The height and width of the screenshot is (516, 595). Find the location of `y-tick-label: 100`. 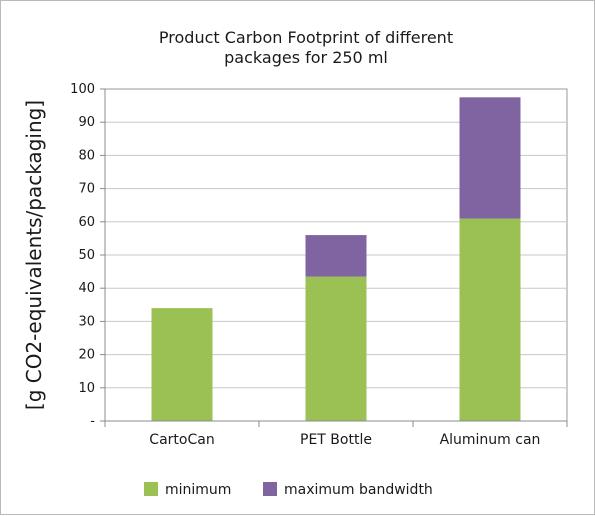

y-tick-label: 100 is located at coordinates (82, 89).